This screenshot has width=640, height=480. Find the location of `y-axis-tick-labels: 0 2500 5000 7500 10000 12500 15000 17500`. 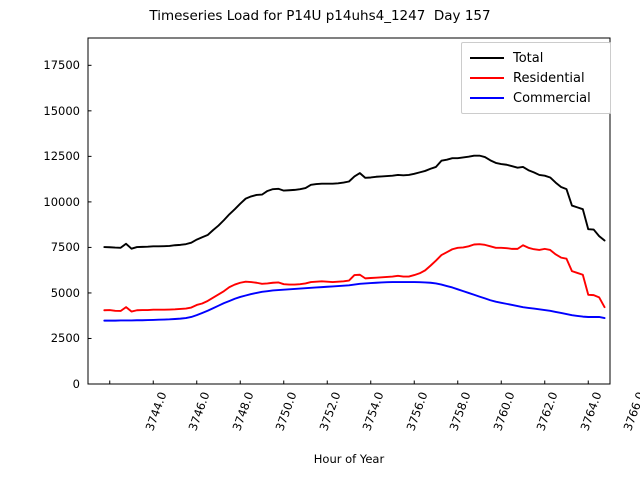

y-axis-tick-labels: 0 2500 5000 7500 10000 12500 15000 17500 is located at coordinates (40, 240).